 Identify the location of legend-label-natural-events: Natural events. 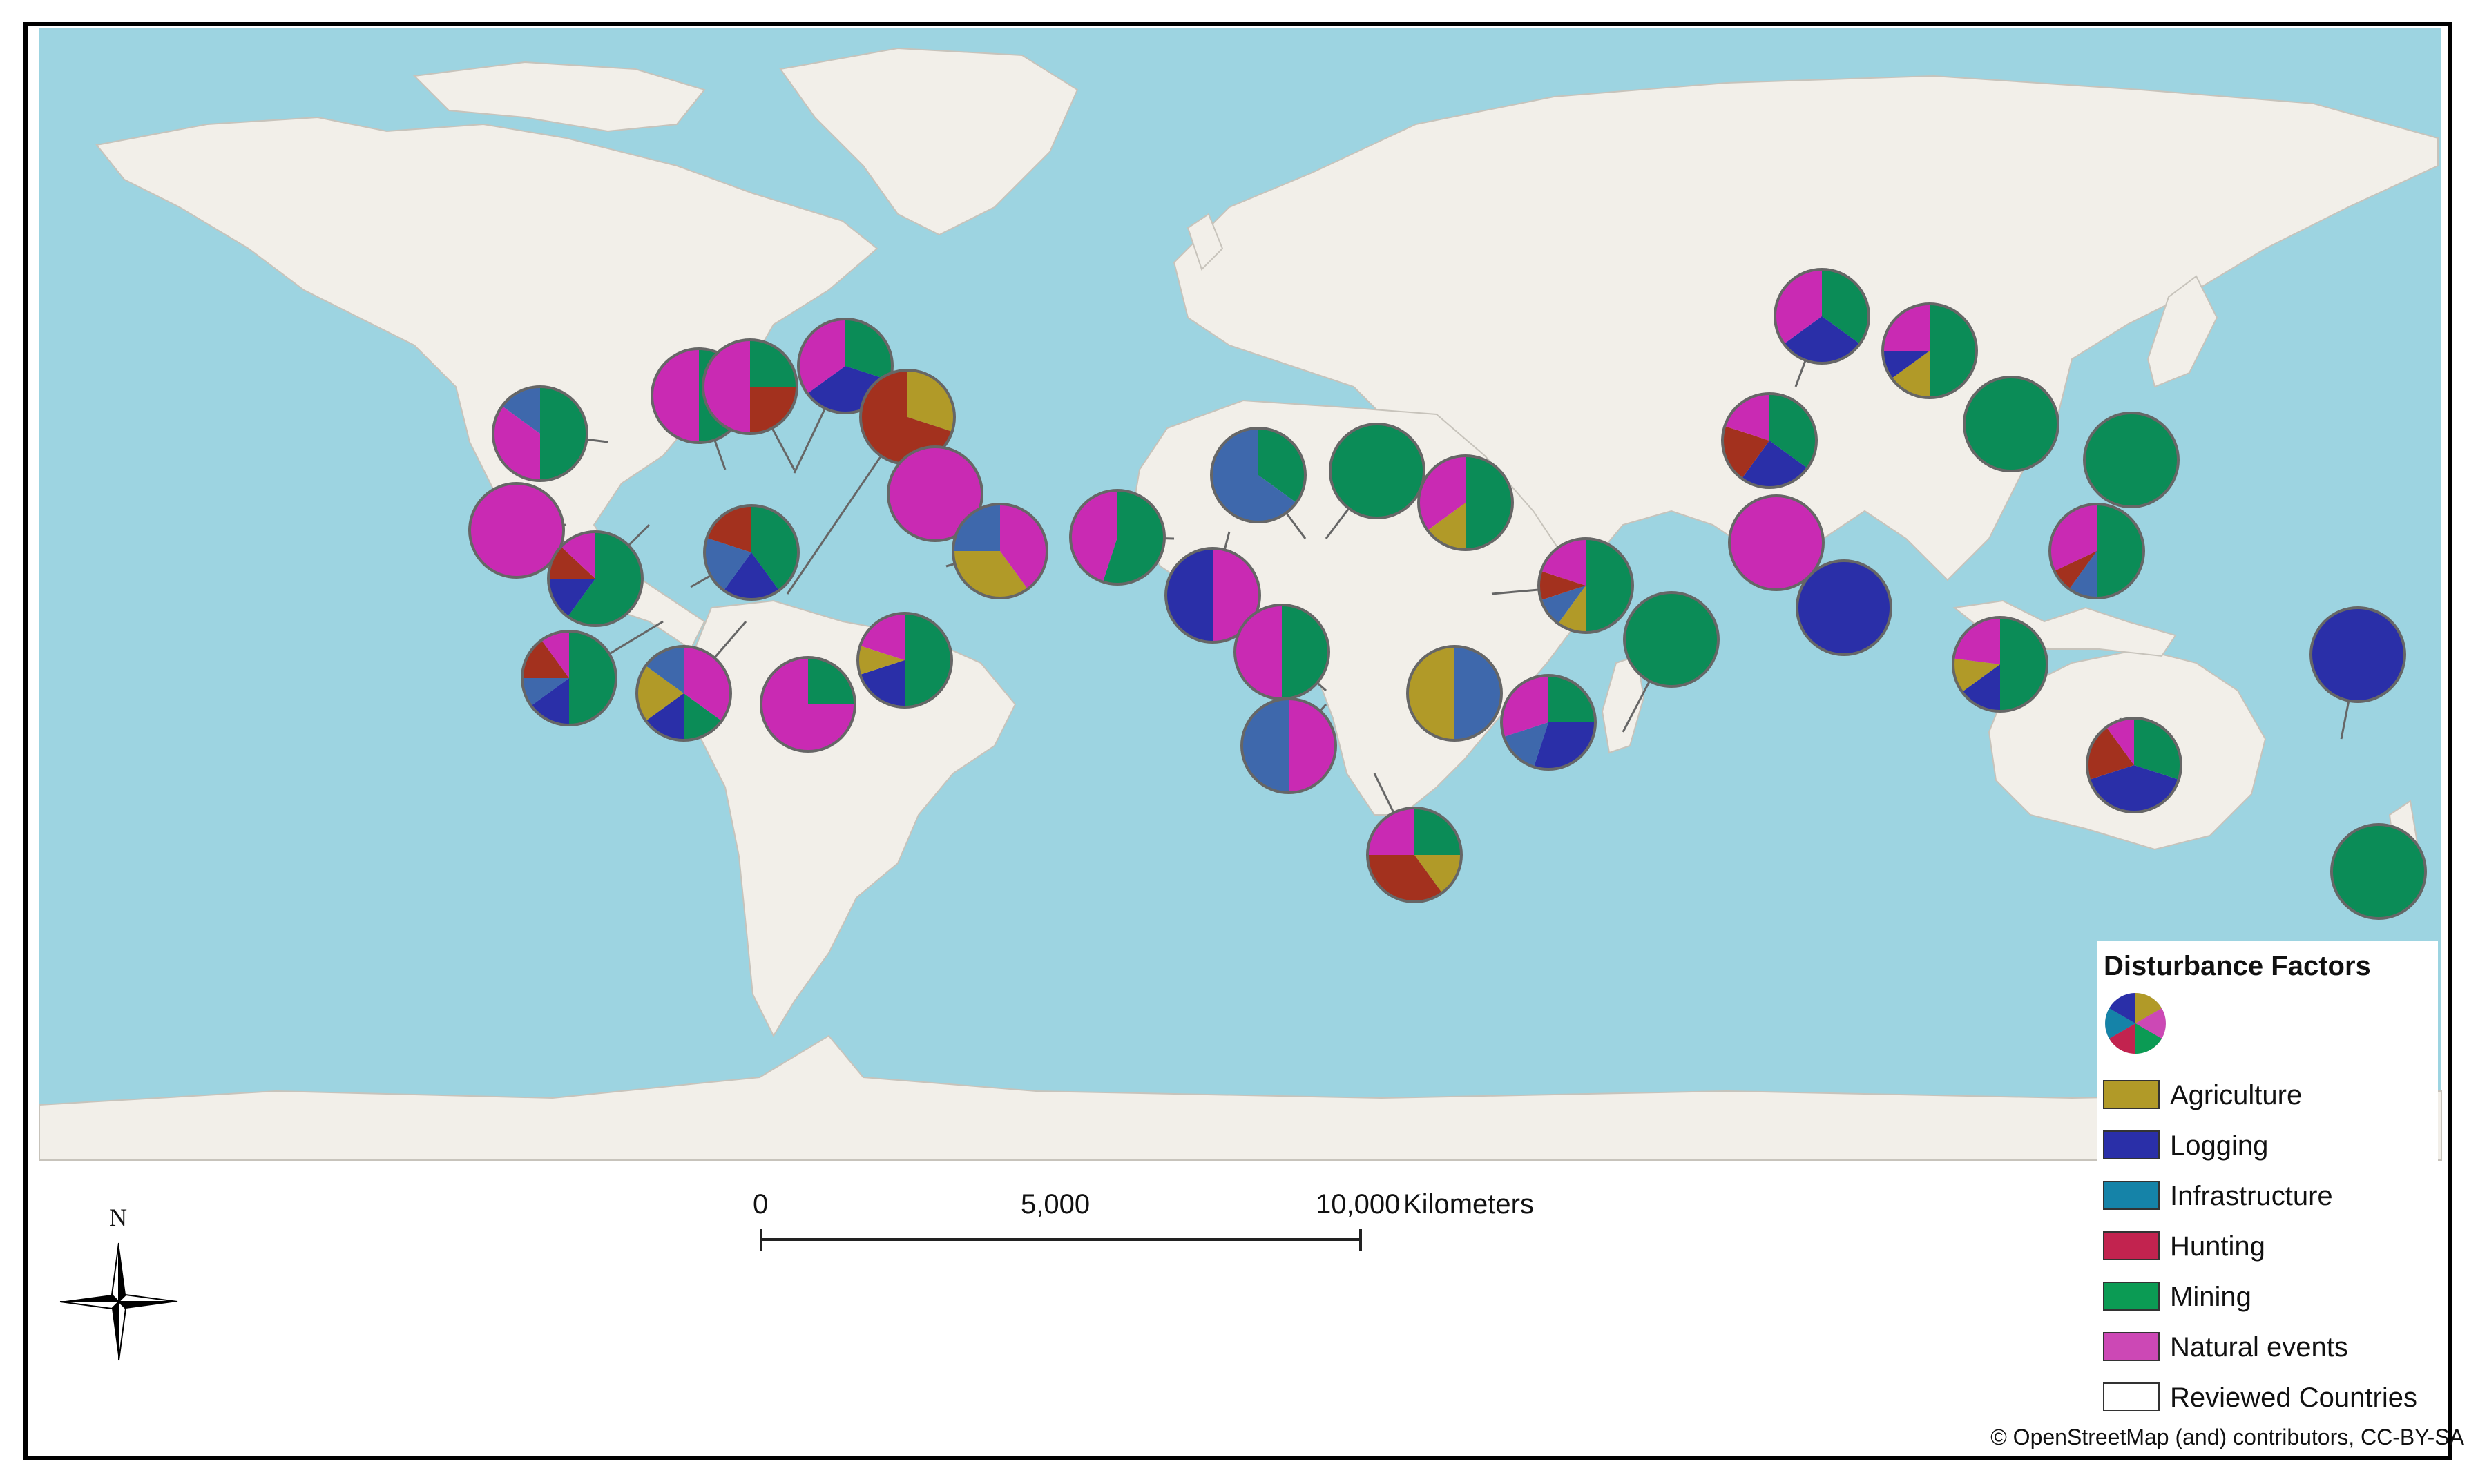
(2259, 1347).